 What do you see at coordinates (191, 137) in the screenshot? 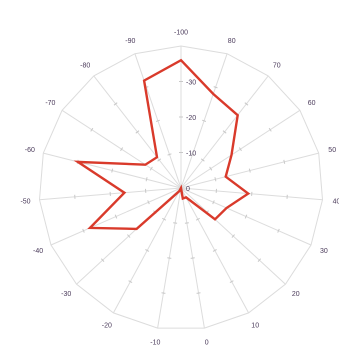
I see `radial-label-layer: 0 -10 -20 -30` at bounding box center [191, 137].